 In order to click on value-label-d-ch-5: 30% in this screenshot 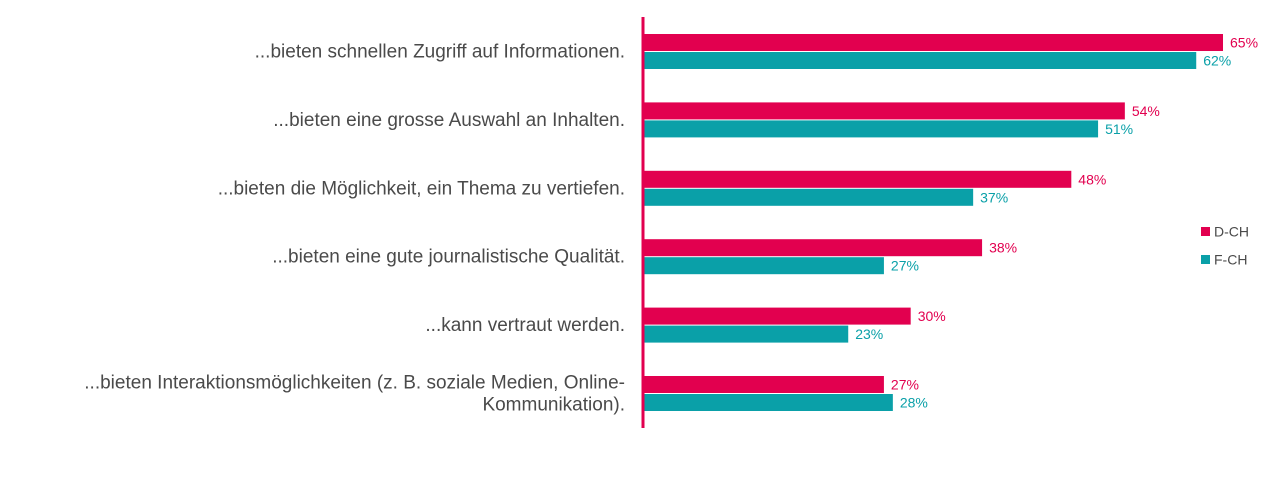, I will do `click(932, 316)`.